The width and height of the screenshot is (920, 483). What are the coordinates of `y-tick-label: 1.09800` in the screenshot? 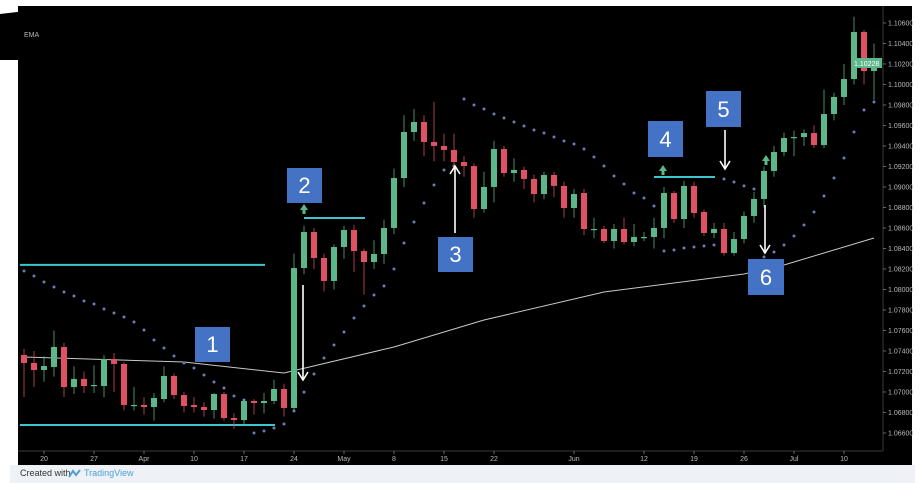 It's located at (900, 105).